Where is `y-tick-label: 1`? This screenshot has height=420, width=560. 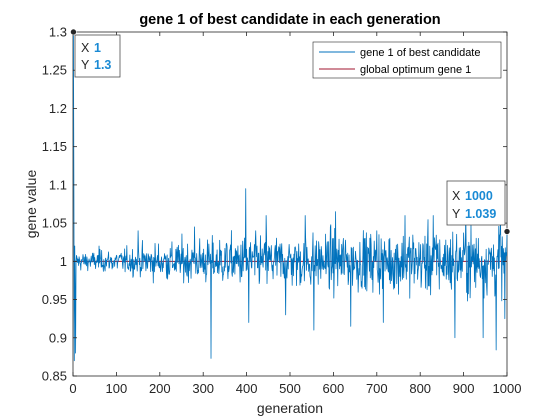
y-tick-label: 1 is located at coordinates (63, 261).